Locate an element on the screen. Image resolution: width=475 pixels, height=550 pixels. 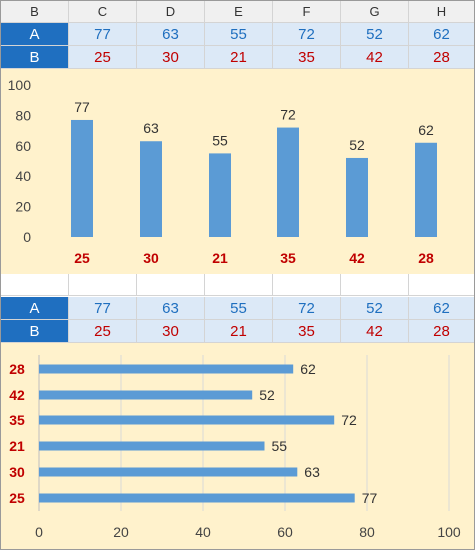
table1-row-a: A 77 63 55 72 52 62 is located at coordinates (237, 34).